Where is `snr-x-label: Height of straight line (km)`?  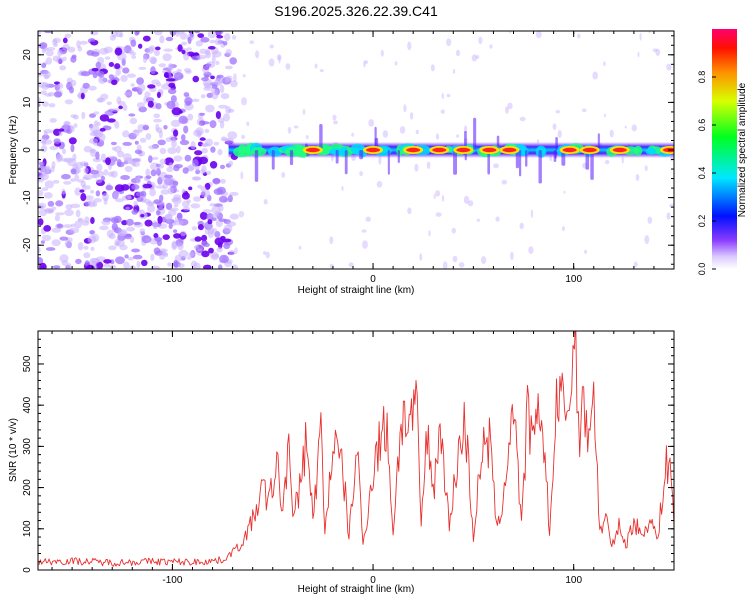 snr-x-label: Height of straight line (km) is located at coordinates (356, 589).